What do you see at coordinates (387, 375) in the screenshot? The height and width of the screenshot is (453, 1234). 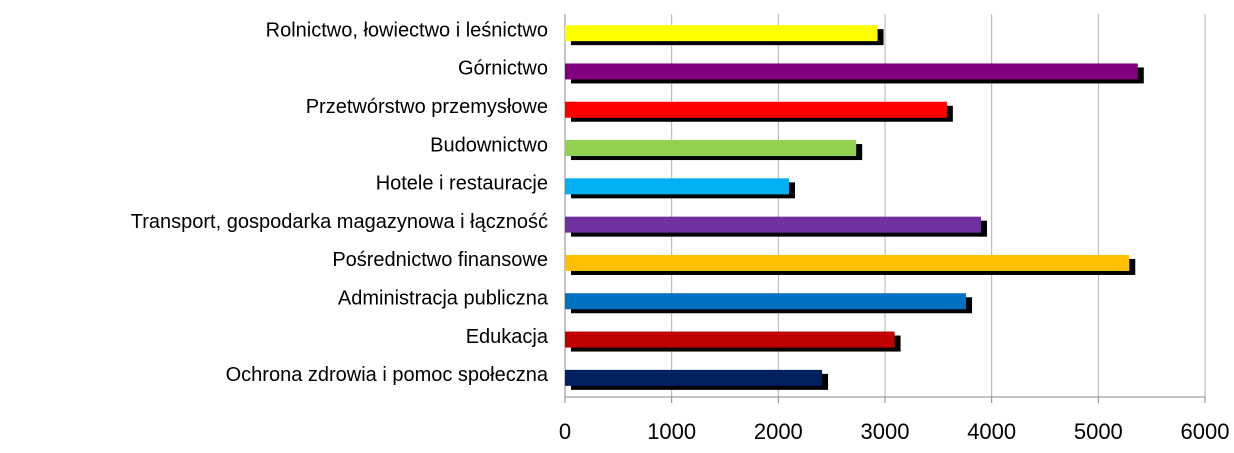 I see `y-tick-label: Ochrona zdrowia i pomoc społeczna` at bounding box center [387, 375].